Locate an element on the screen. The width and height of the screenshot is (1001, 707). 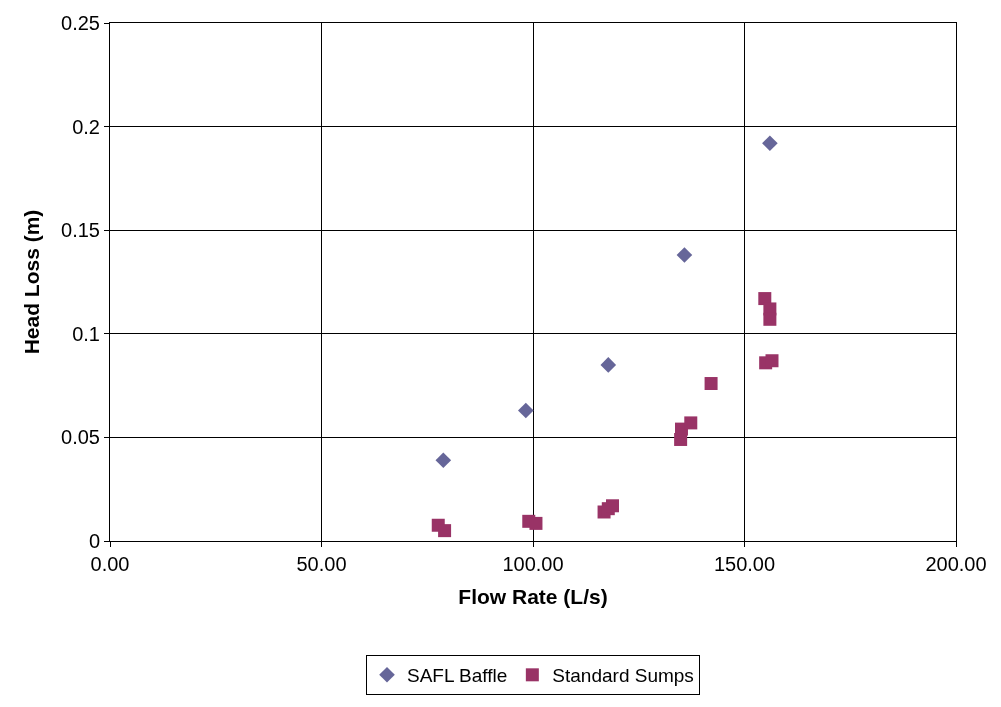
y-tick-label: 0.15 is located at coordinates (80, 230).